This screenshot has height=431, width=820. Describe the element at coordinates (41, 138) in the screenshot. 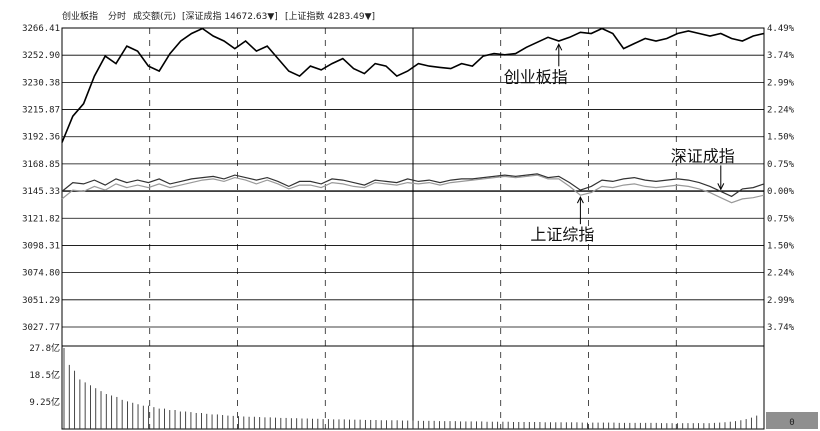

I see `left-tick-label: 3192.36` at that location.